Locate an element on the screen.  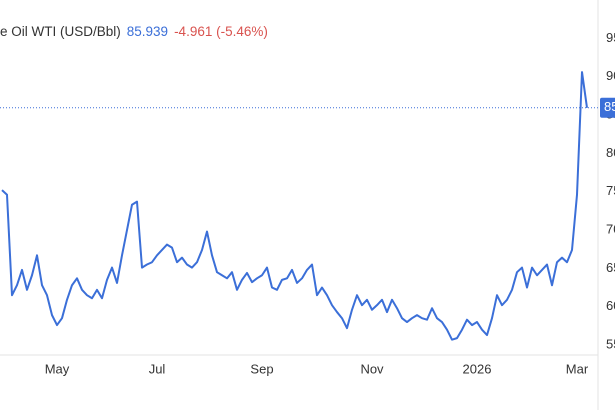
y-tick-label: 75 is located at coordinates (610, 190).